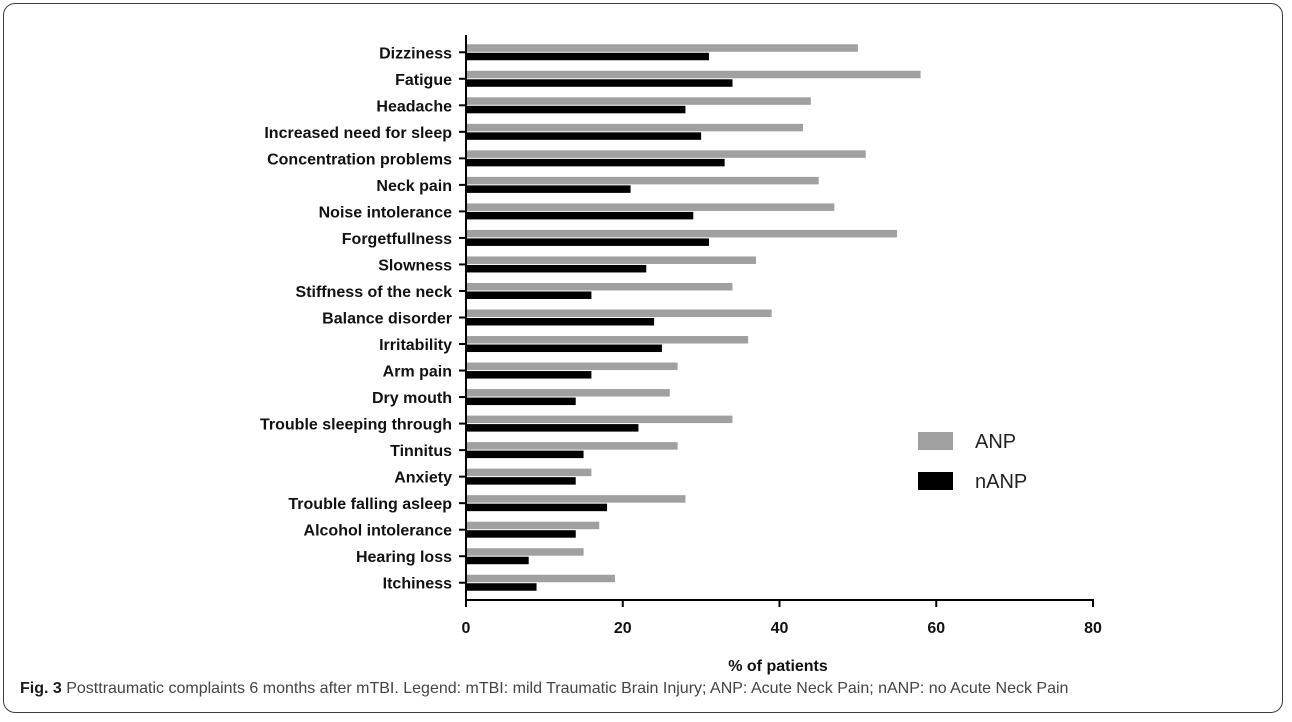 The width and height of the screenshot is (1292, 722). Describe the element at coordinates (423, 478) in the screenshot. I see `category-label: Anxiety` at that location.